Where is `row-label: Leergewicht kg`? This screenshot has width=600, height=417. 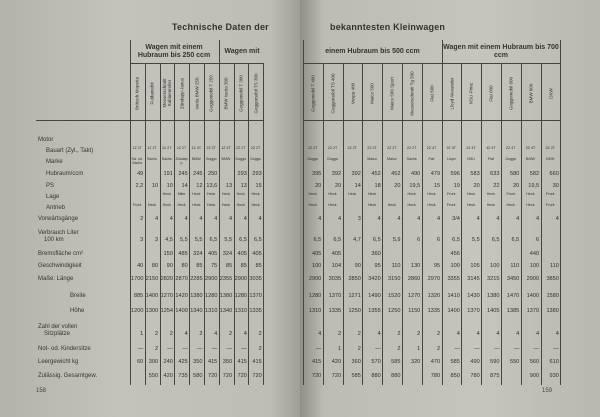
row-label: Leergewicht kg is located at coordinates (58, 362).